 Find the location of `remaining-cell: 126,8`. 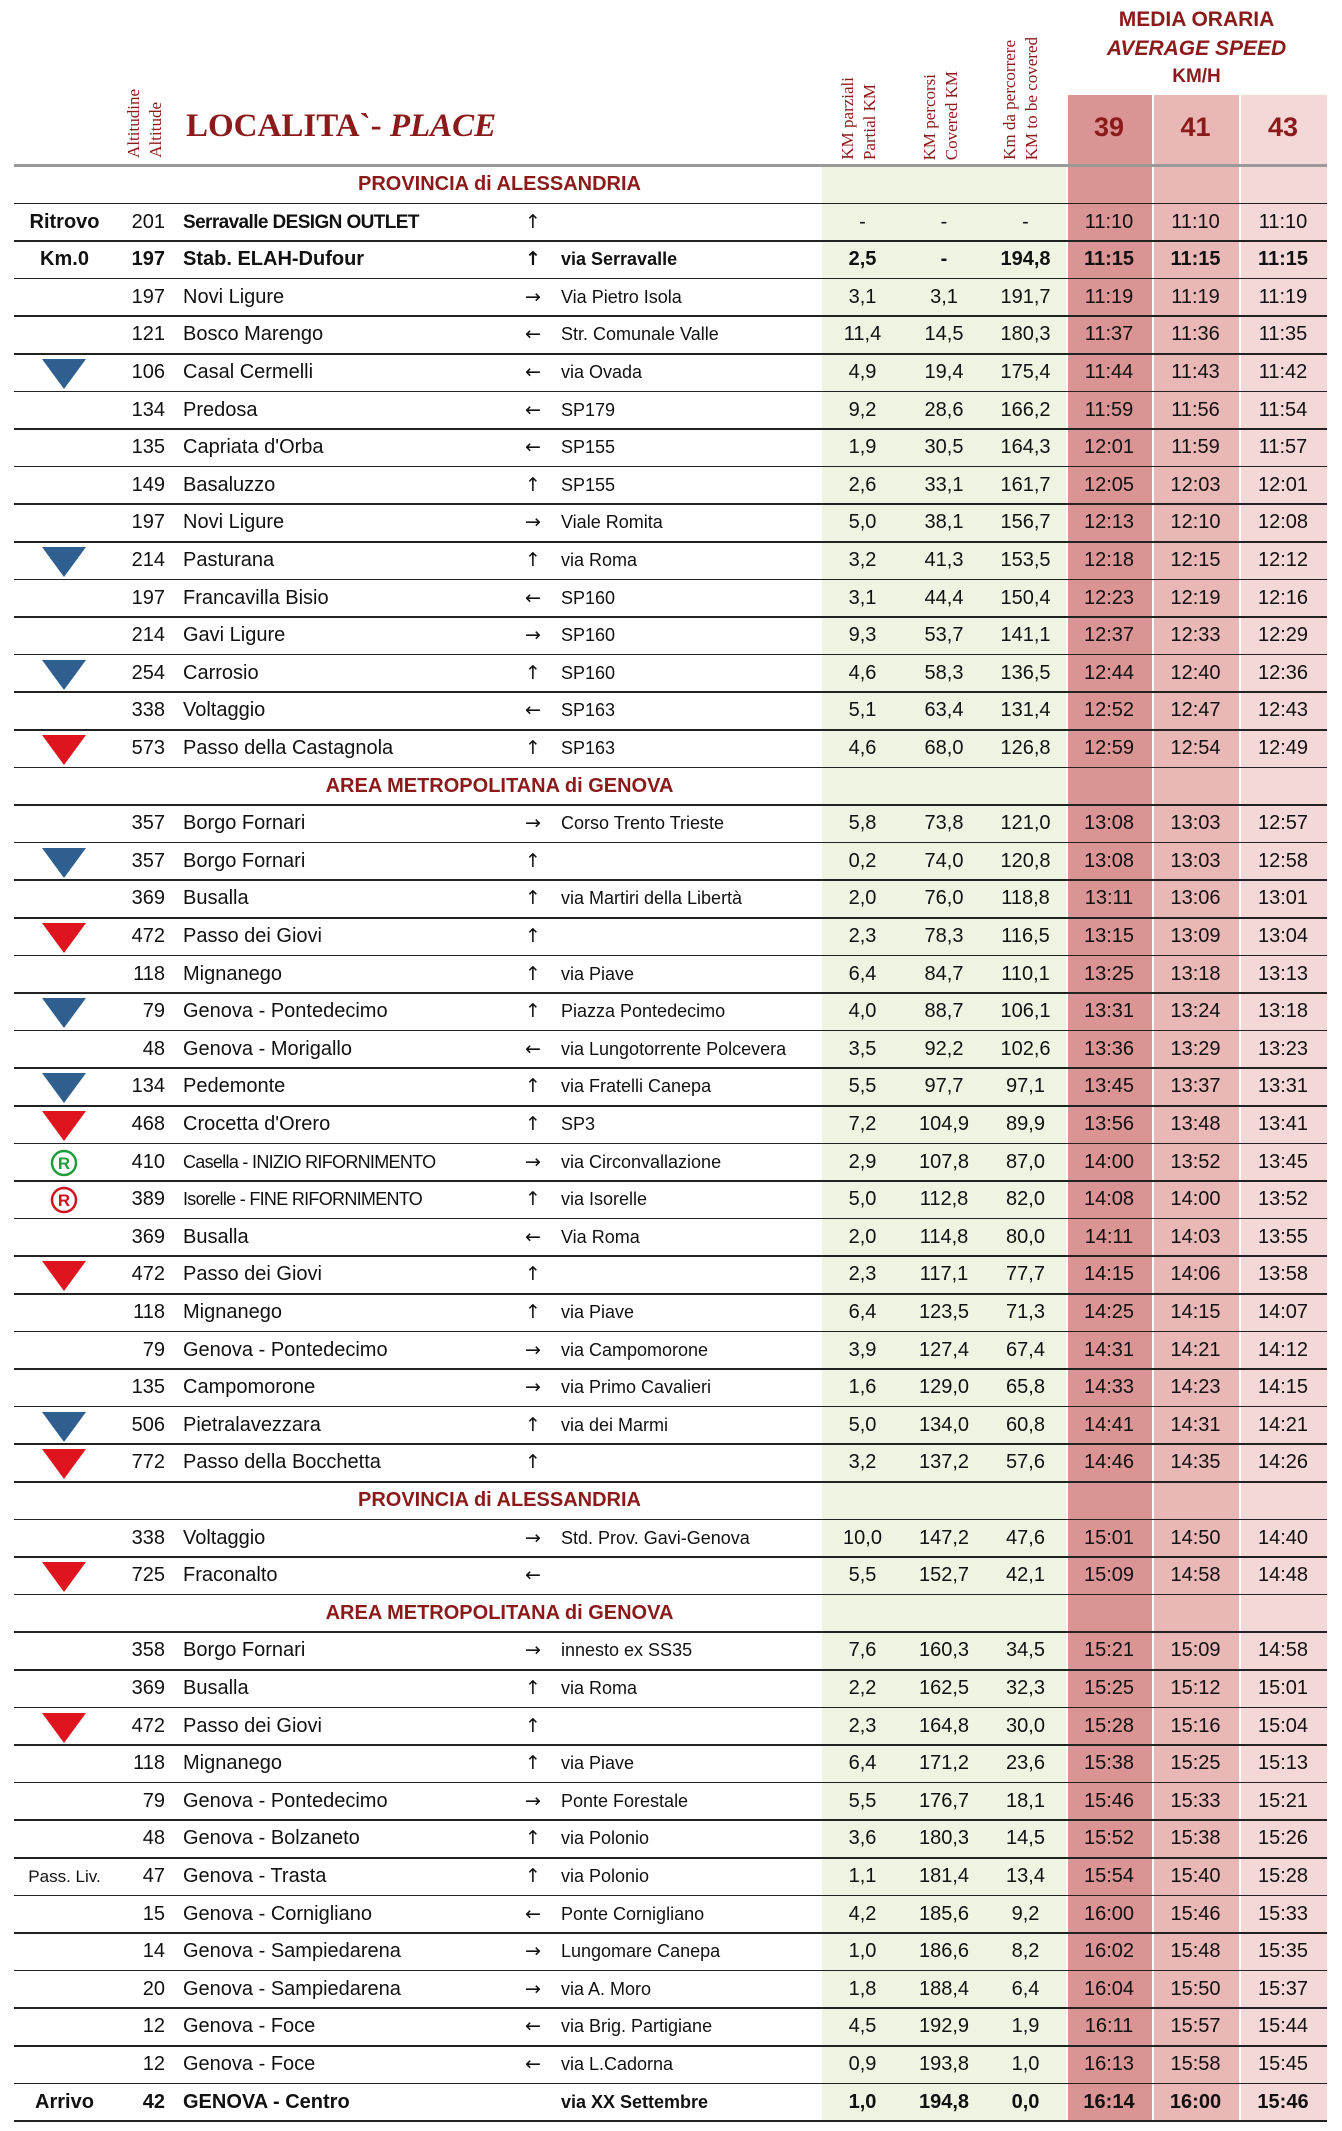

remaining-cell: 126,8 is located at coordinates (1025, 748).